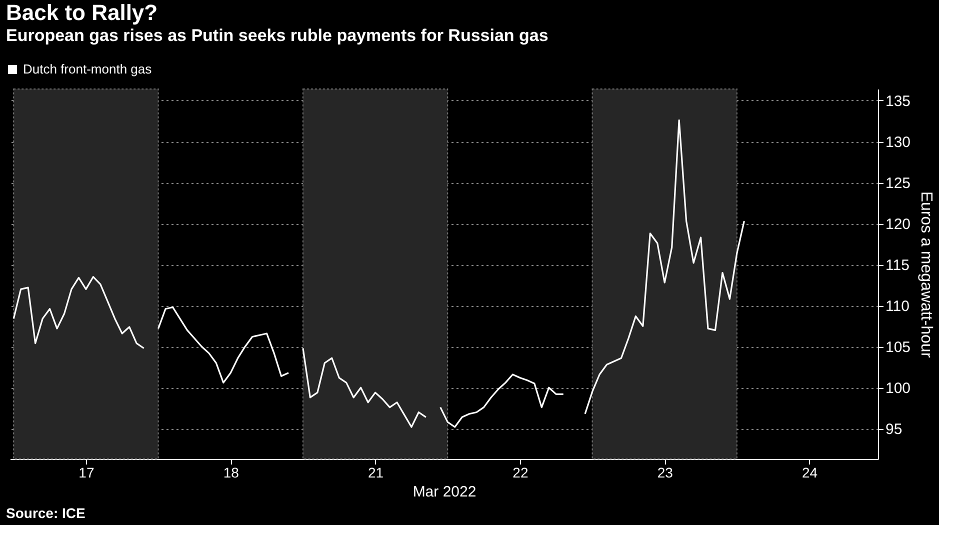 The height and width of the screenshot is (540, 960). Describe the element at coordinates (898, 101) in the screenshot. I see `y-tick-label: 135` at that location.